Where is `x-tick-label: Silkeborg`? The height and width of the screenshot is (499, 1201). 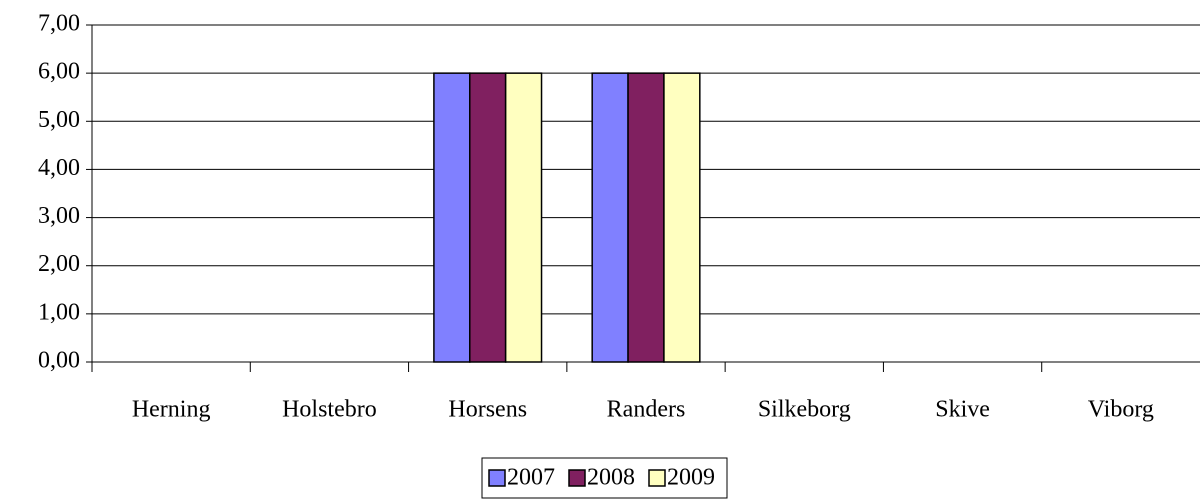
x-tick-label: Silkeborg is located at coordinates (804, 410).